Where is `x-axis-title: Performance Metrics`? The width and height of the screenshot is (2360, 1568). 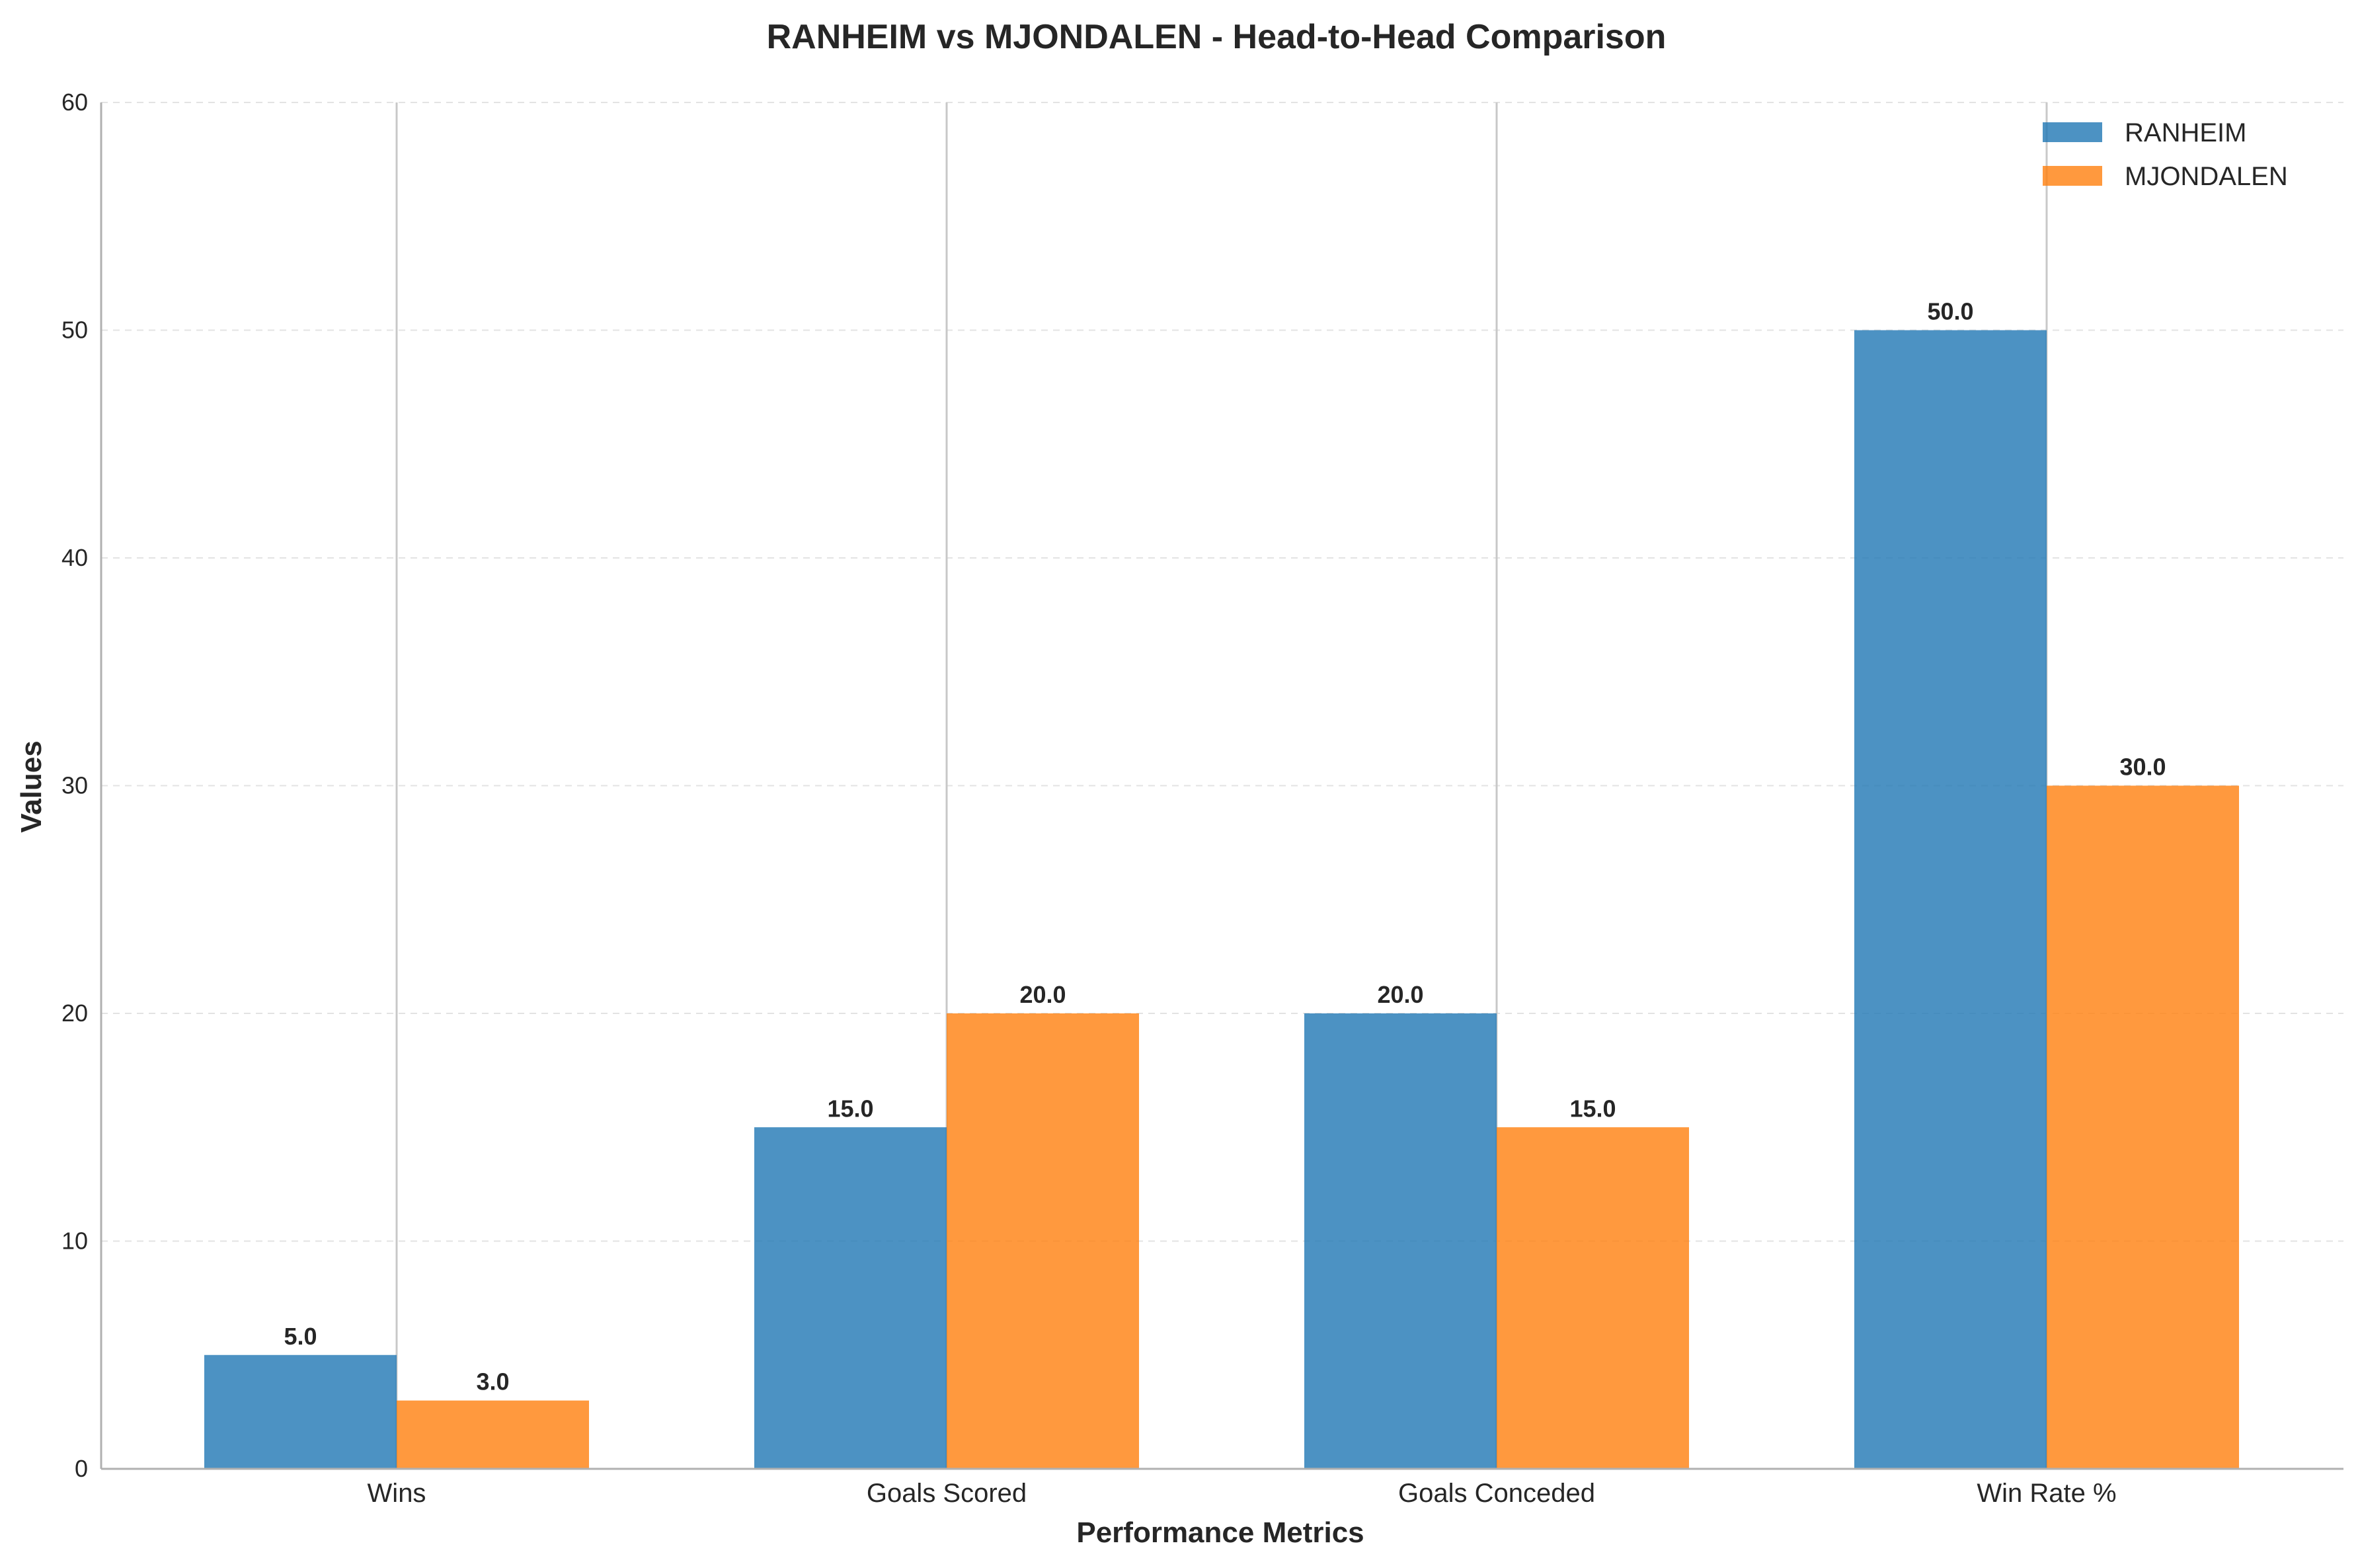 x-axis-title: Performance Metrics is located at coordinates (1220, 1532).